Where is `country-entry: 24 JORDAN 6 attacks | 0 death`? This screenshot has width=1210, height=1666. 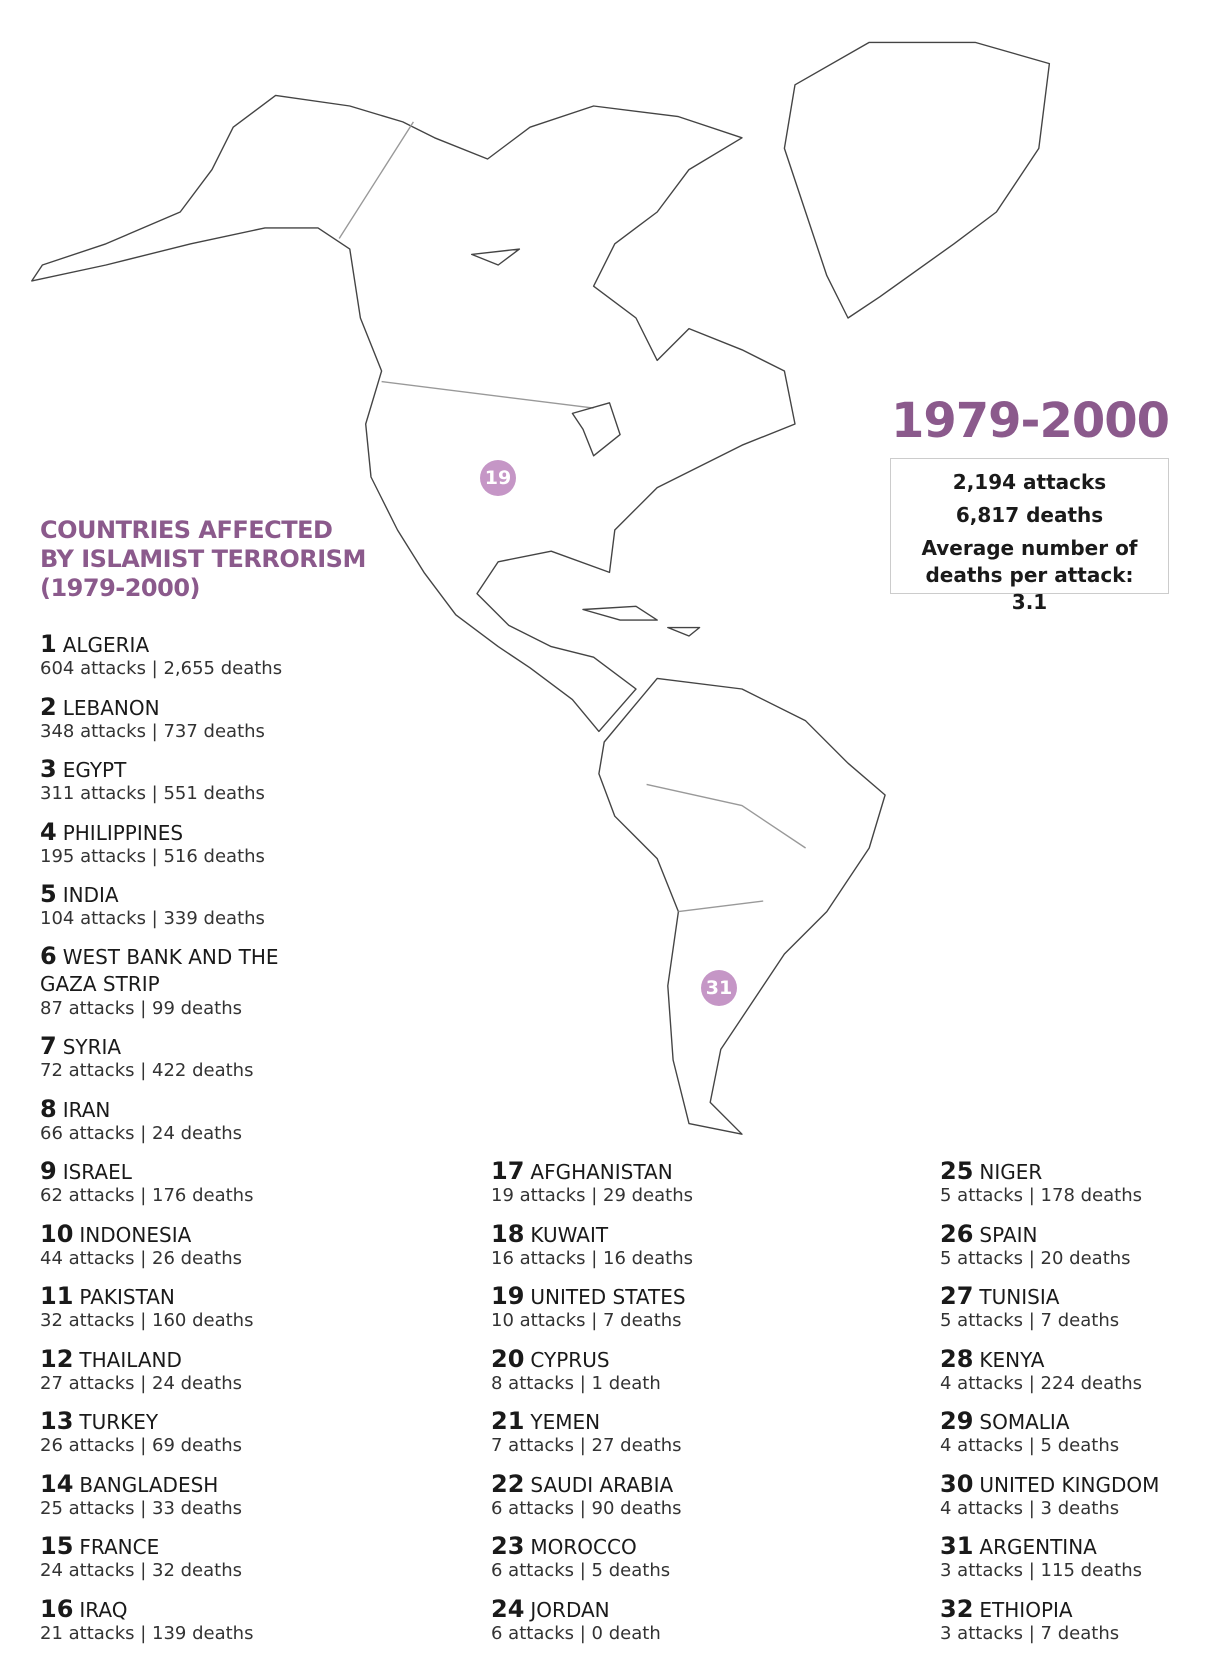
country-entry: 24 JORDAN 6 attacks | 0 death is located at coordinates (576, 1619).